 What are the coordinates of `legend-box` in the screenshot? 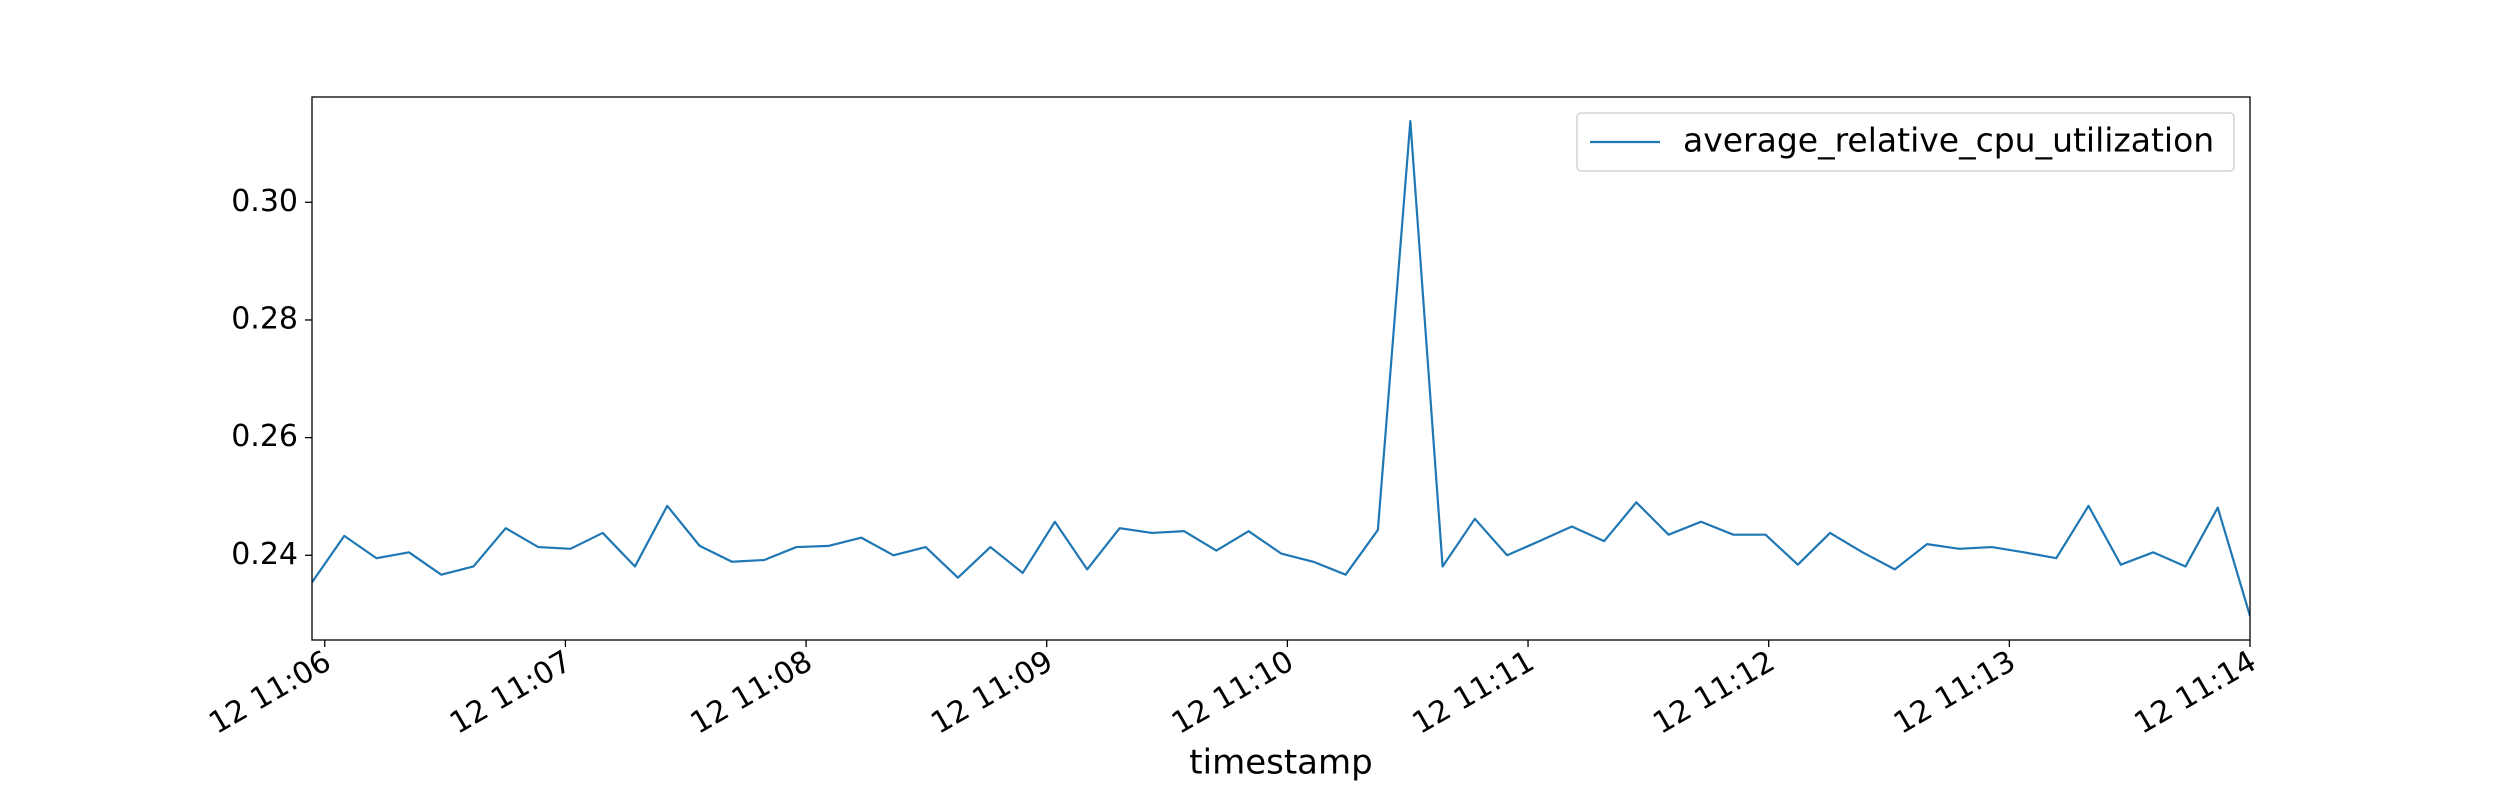 It's located at (1905, 142).